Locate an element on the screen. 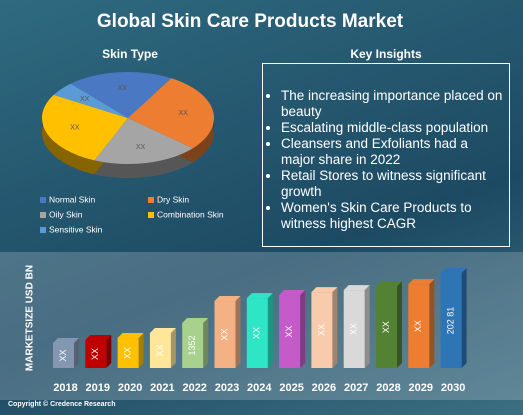 This screenshot has width=523, height=415. bar-label: 1352 is located at coordinates (192, 345).